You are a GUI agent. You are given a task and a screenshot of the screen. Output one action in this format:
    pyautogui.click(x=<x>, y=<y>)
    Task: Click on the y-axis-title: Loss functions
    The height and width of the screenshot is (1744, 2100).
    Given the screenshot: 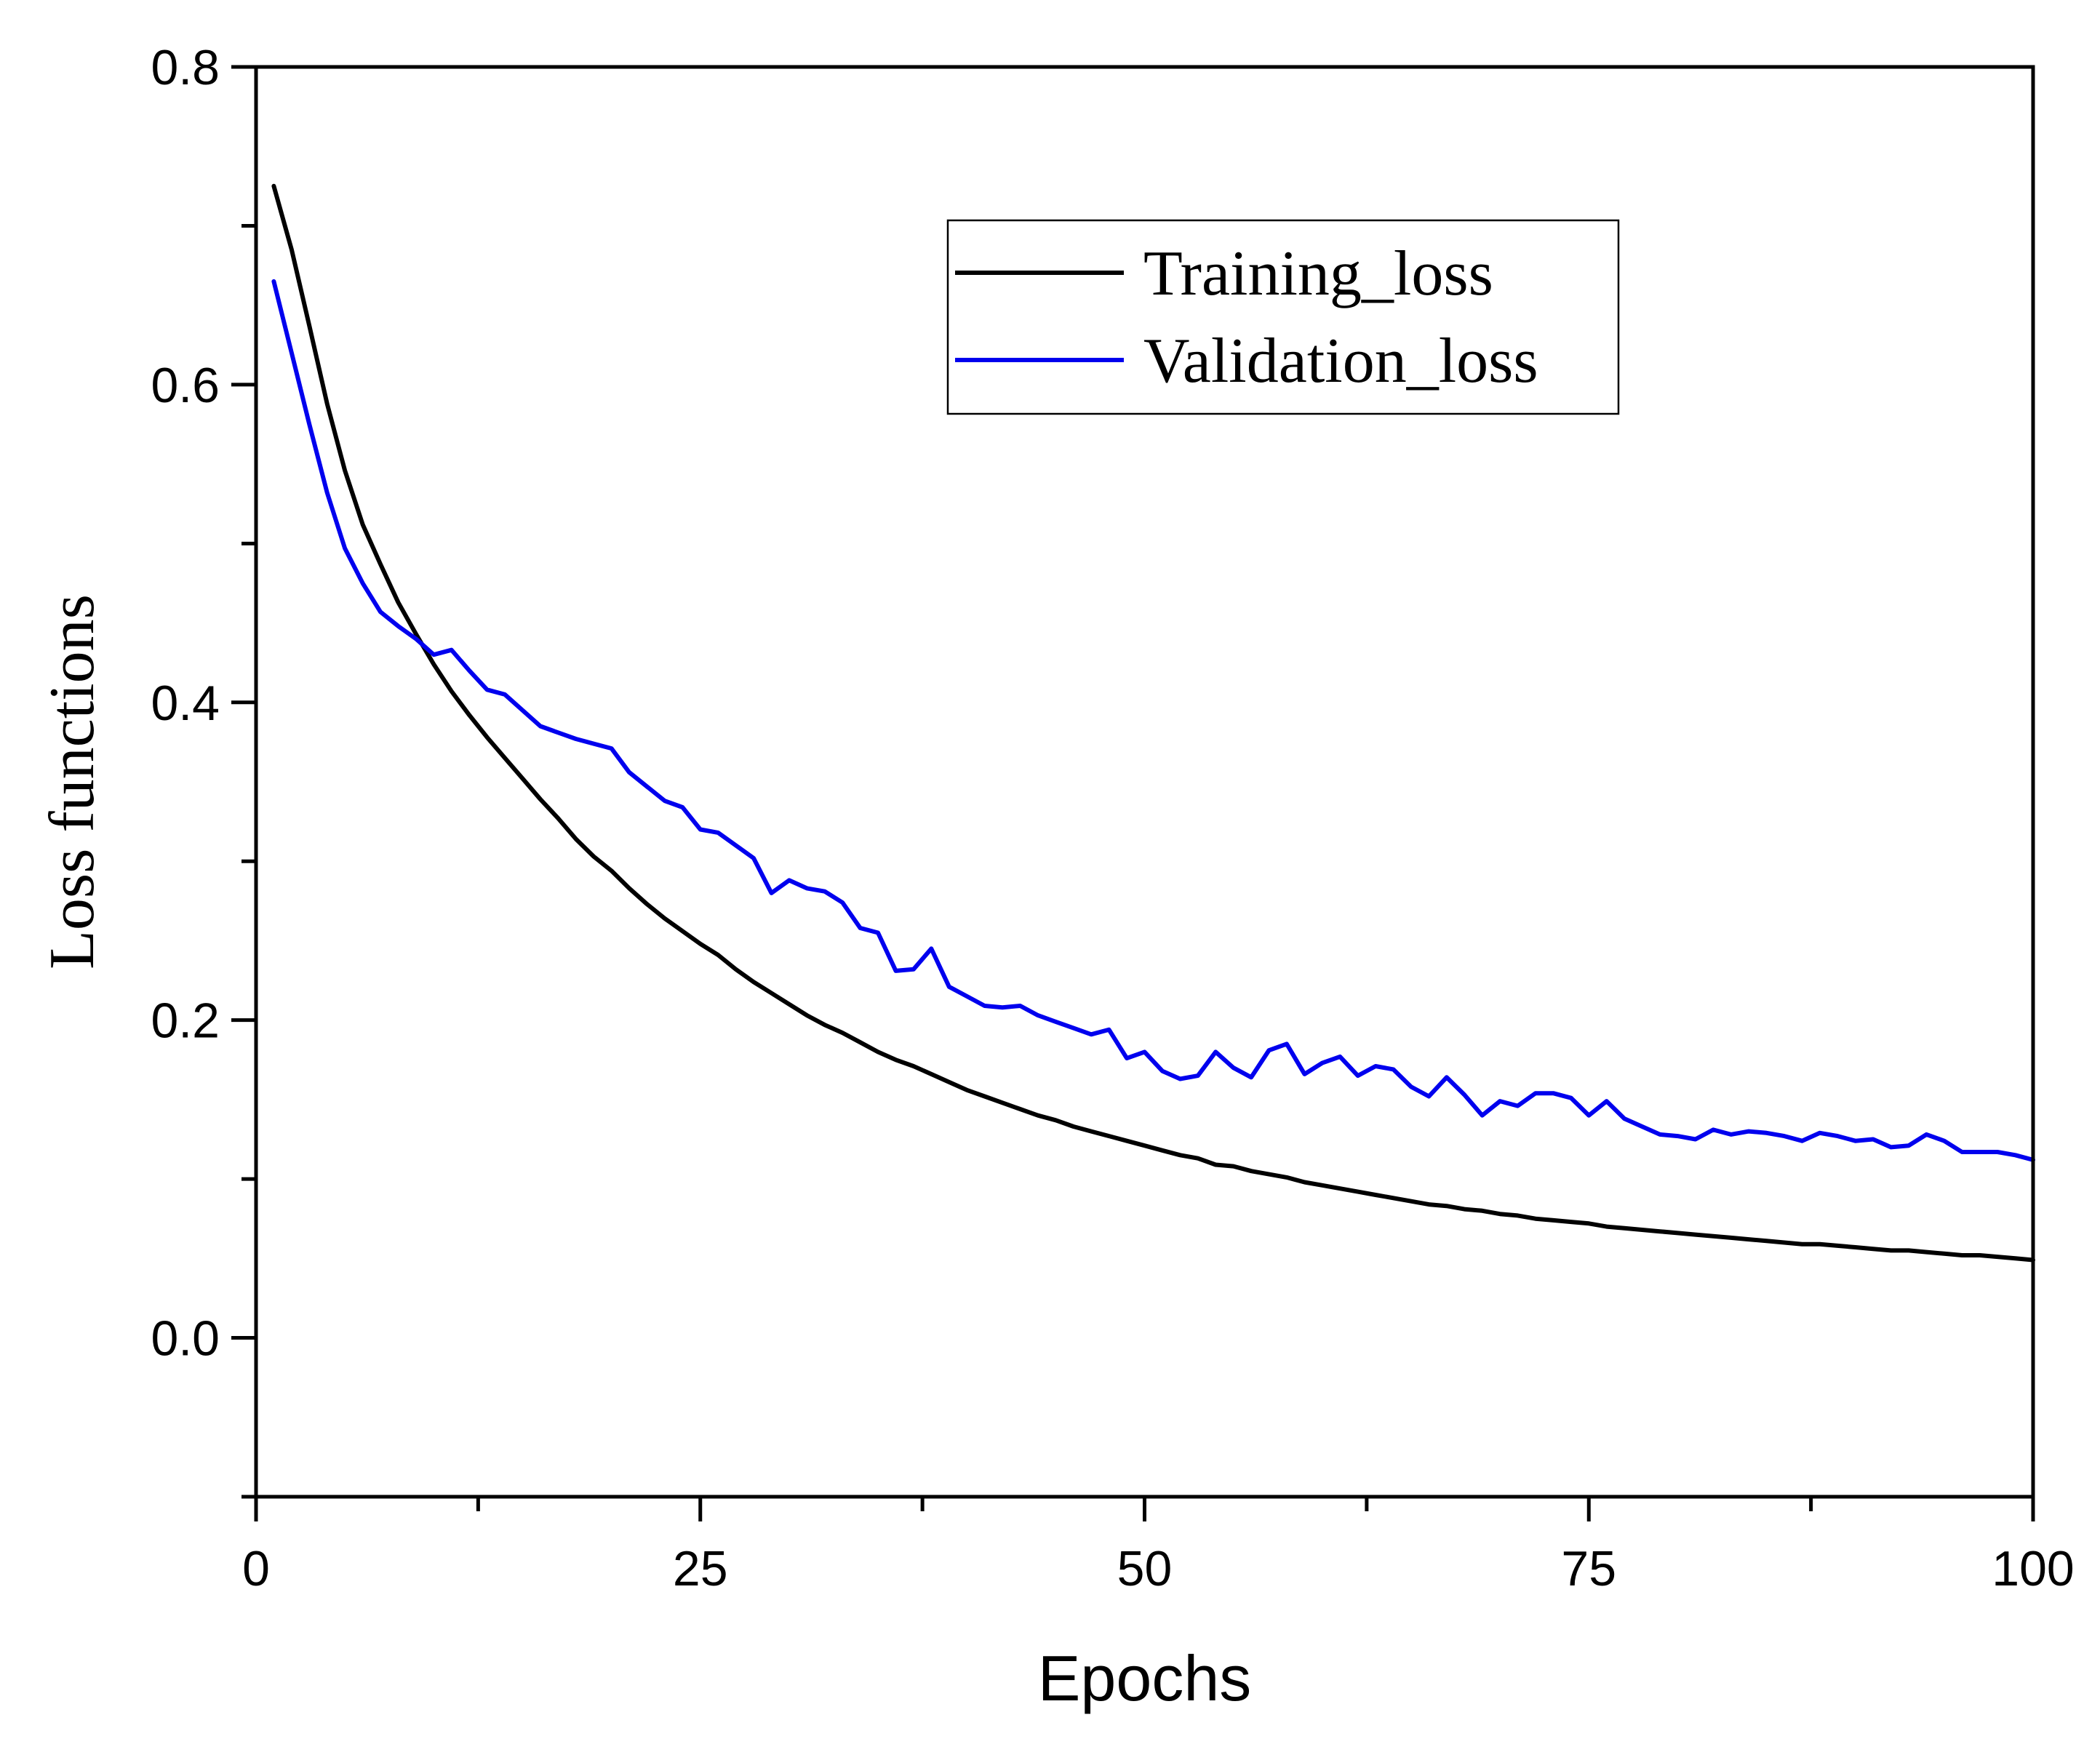 What is the action you would take?
    pyautogui.click(x=72, y=781)
    